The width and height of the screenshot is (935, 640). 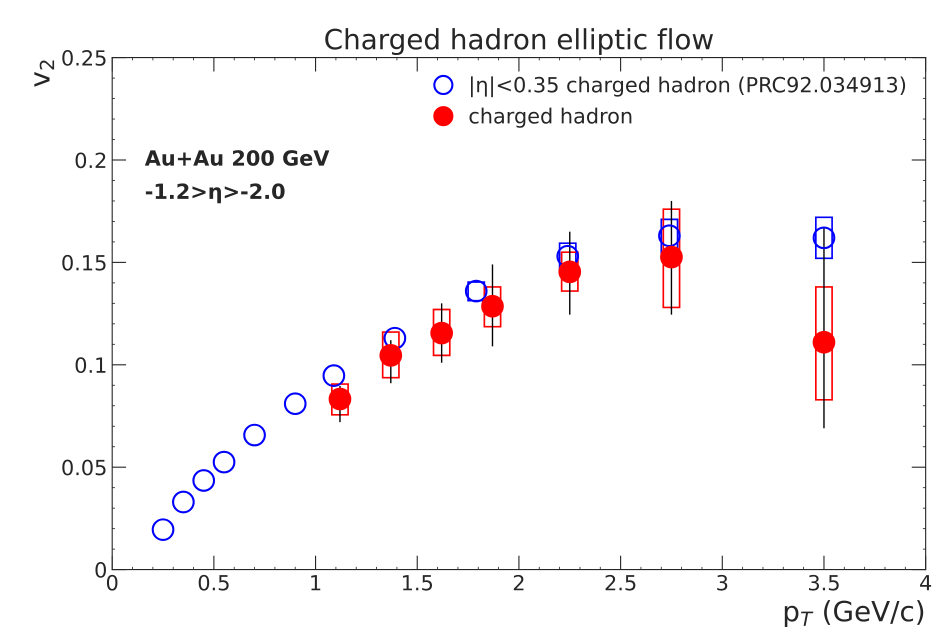 I want to click on y-tick-label: 0.1, so click(x=91, y=365).